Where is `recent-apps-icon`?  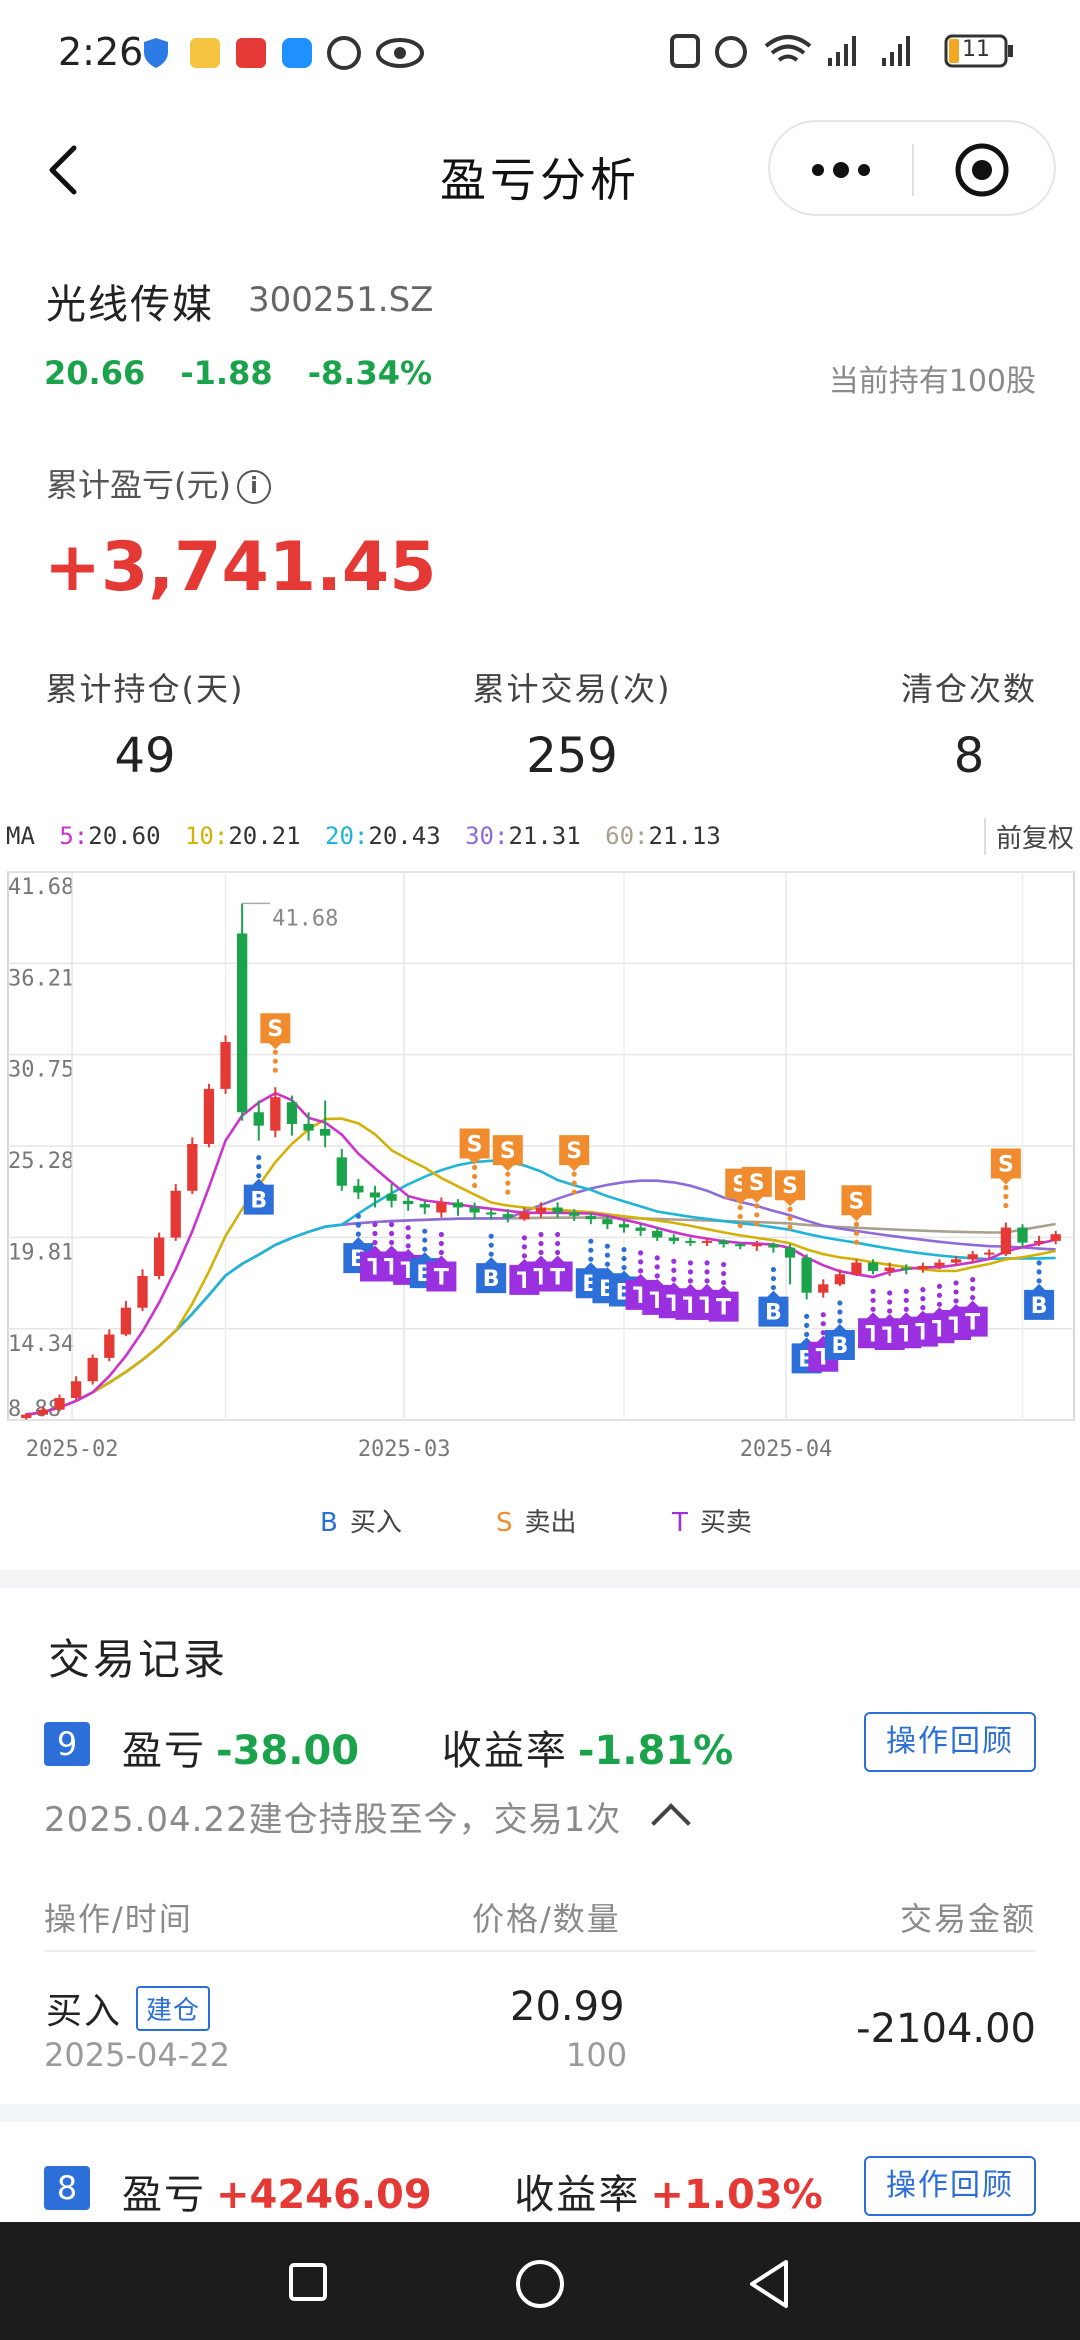 recent-apps-icon is located at coordinates (308, 2282).